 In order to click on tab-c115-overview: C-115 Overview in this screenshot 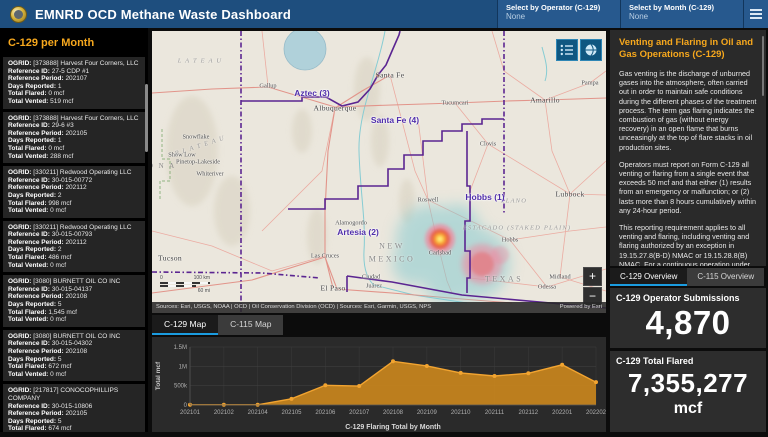, I will do `click(726, 277)`.